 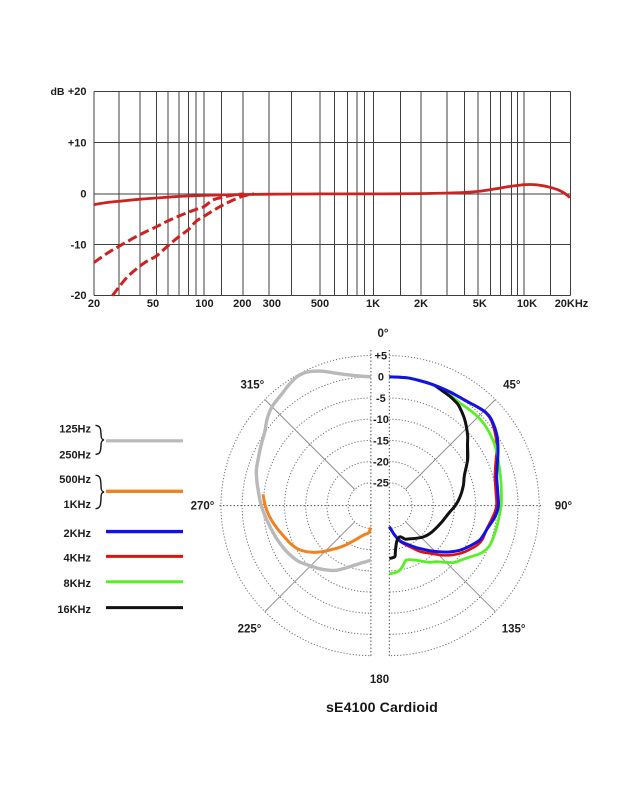 I want to click on svg-text: 315°, so click(x=253, y=385).